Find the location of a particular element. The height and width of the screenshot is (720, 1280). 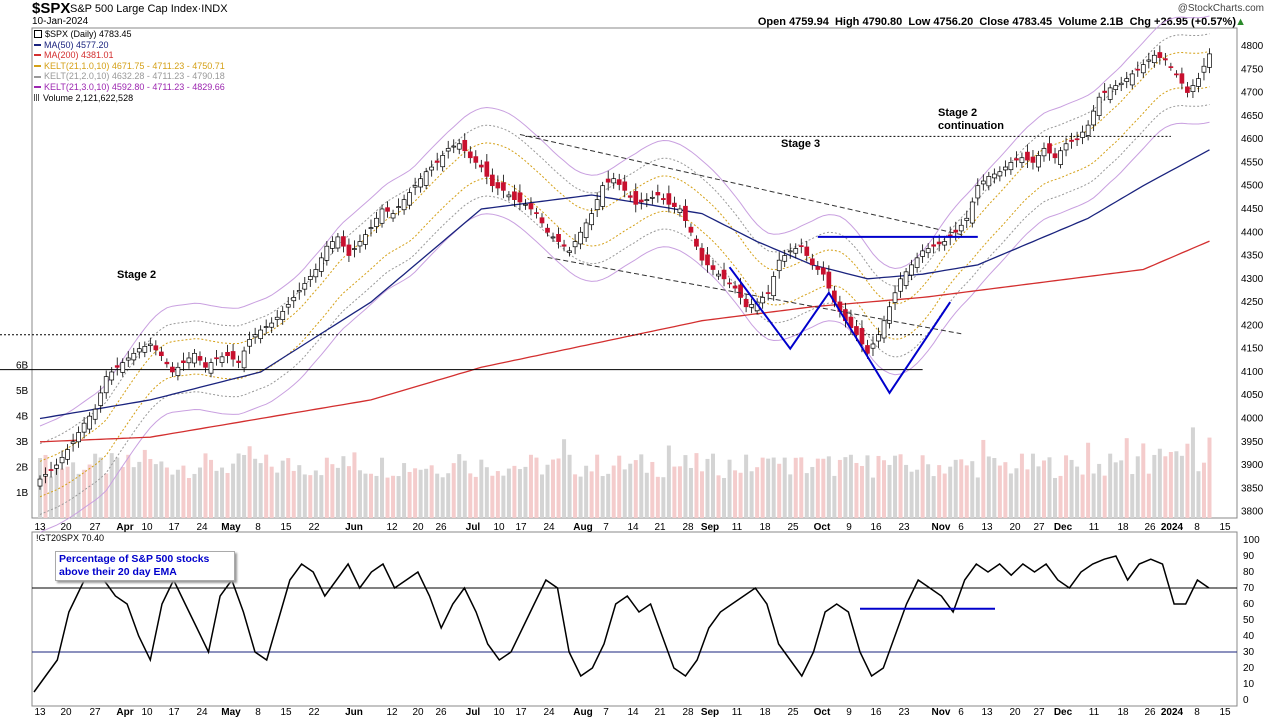

x-tick-label: 20 is located at coordinates (66, 527).